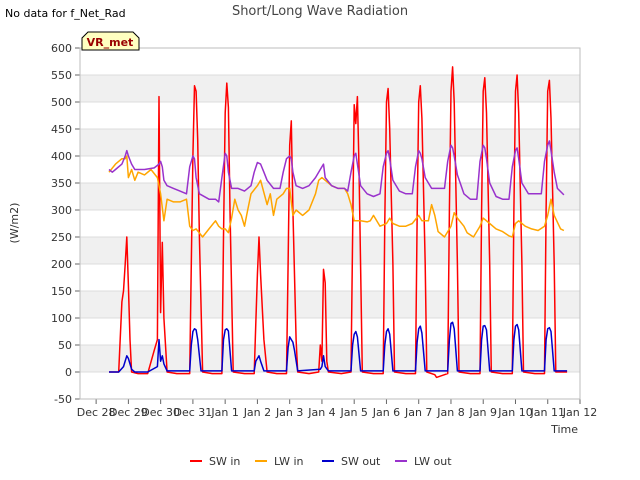 The image size is (640, 480). Describe the element at coordinates (564, 429) in the screenshot. I see `x-axis-label: Time` at that location.